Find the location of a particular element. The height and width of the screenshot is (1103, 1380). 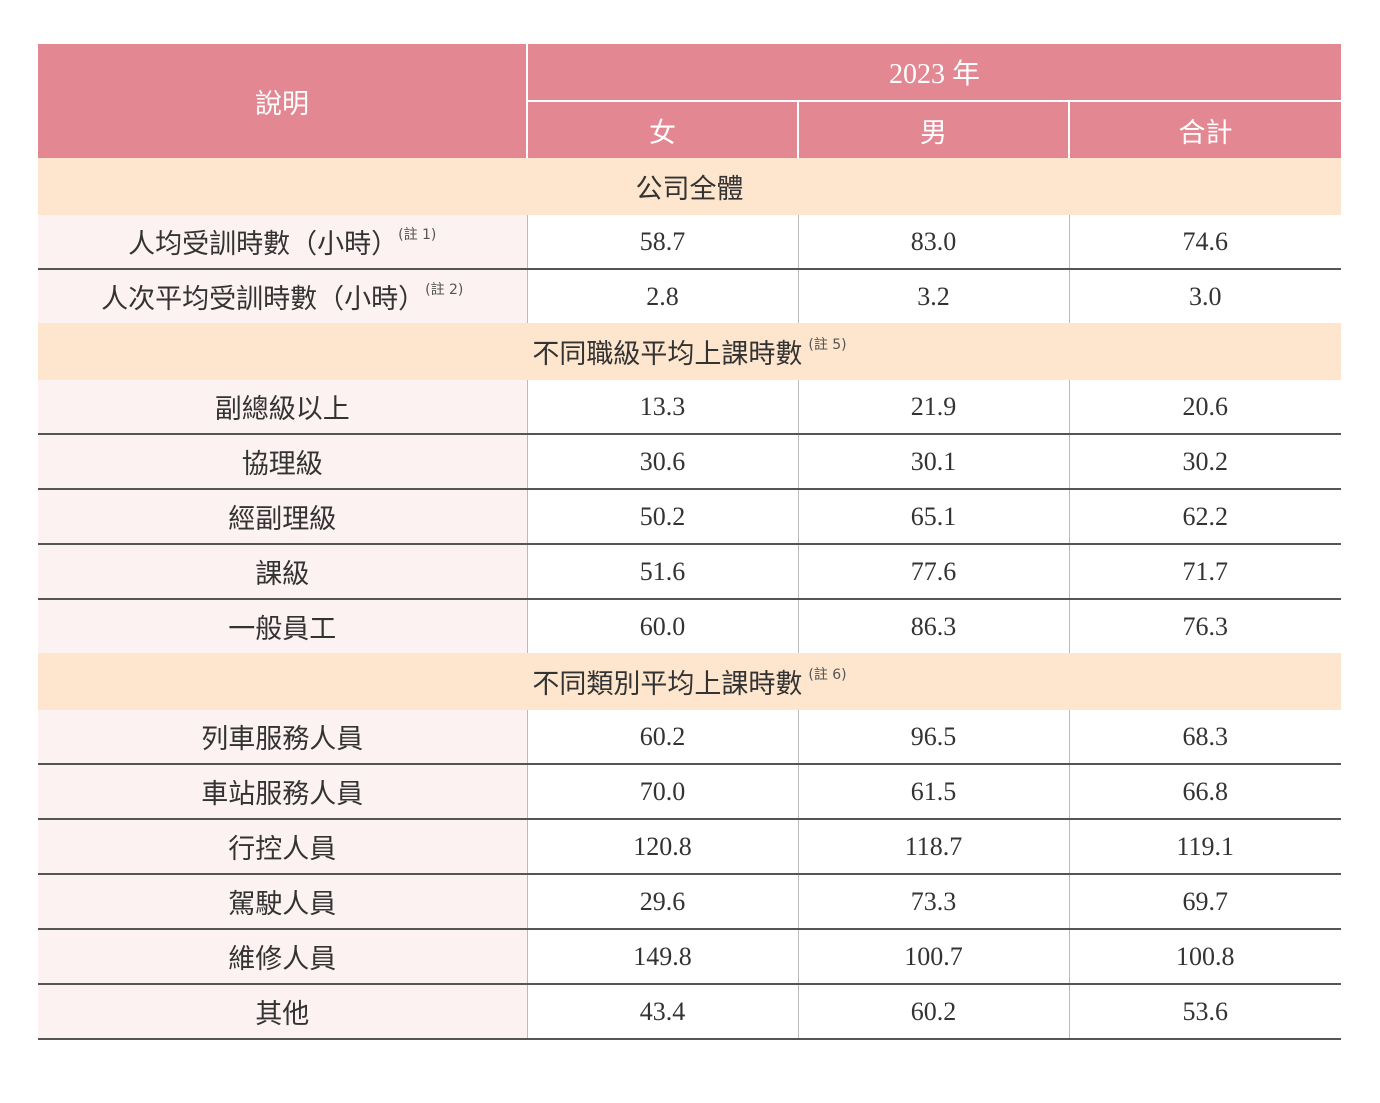

value-male: 21.9 is located at coordinates (933, 407).